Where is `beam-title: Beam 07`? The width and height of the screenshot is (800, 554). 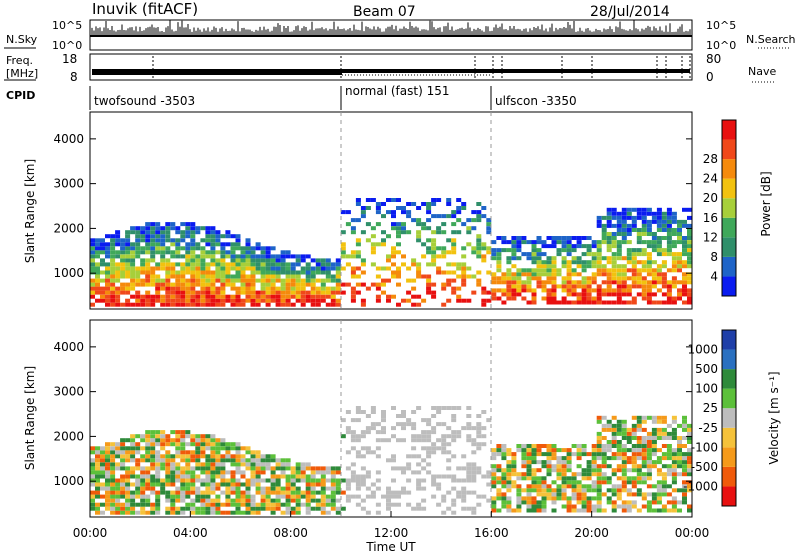 beam-title: Beam 07 is located at coordinates (384, 12).